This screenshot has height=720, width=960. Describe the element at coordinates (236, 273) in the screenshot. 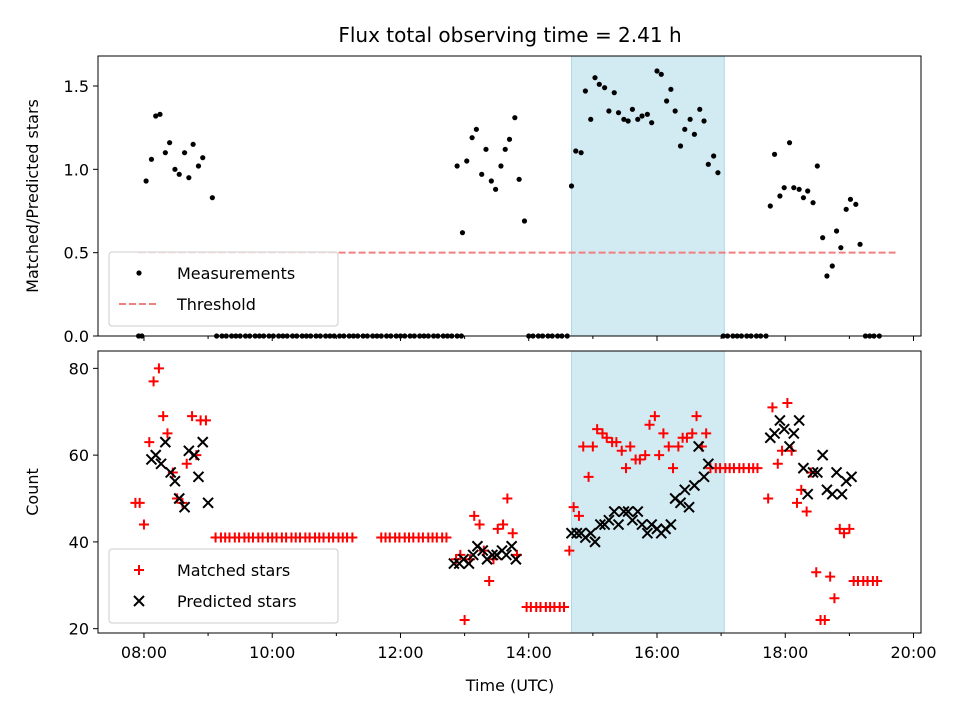

I see `legend-label: Measurements` at that location.